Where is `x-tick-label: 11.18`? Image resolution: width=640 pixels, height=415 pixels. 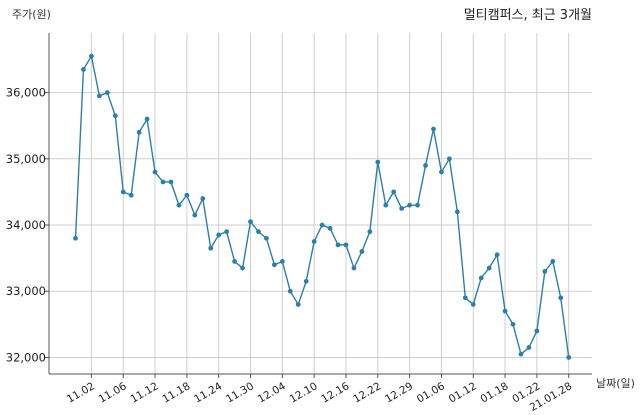 x-tick-label: 11.18 is located at coordinates (176, 392).